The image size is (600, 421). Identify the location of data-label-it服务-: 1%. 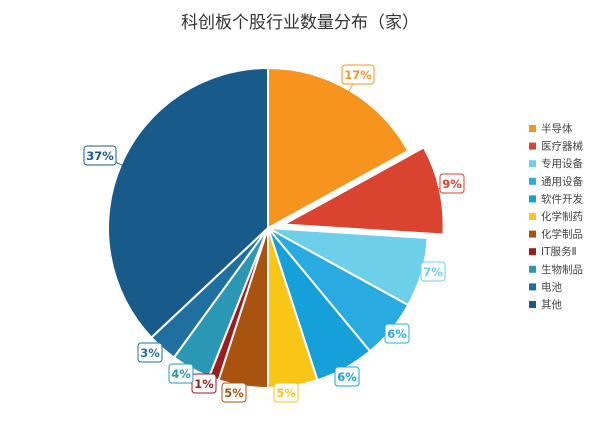
(204, 384).